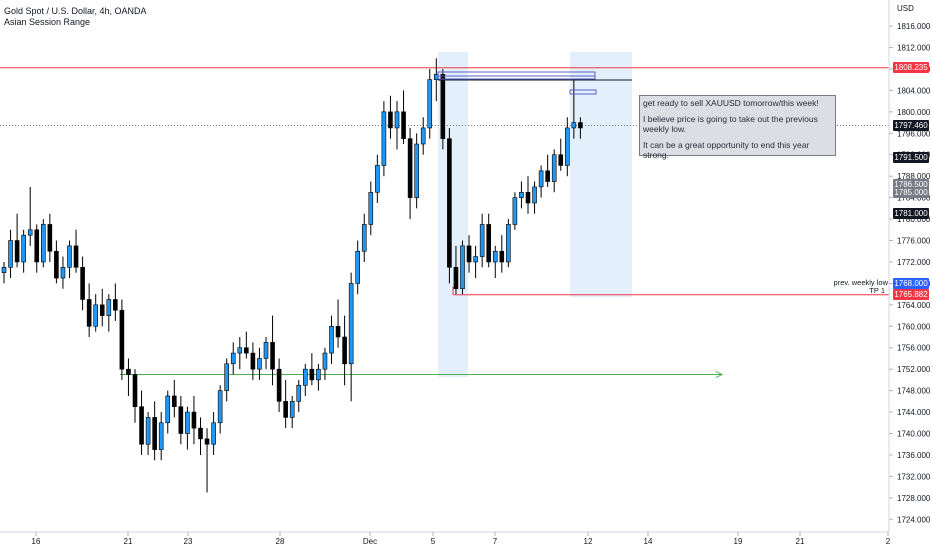 This screenshot has width=932, height=550. I want to click on time-axis: 16 21 23 28 Dec 5 7 12 14 19 21 2, so click(461, 539).